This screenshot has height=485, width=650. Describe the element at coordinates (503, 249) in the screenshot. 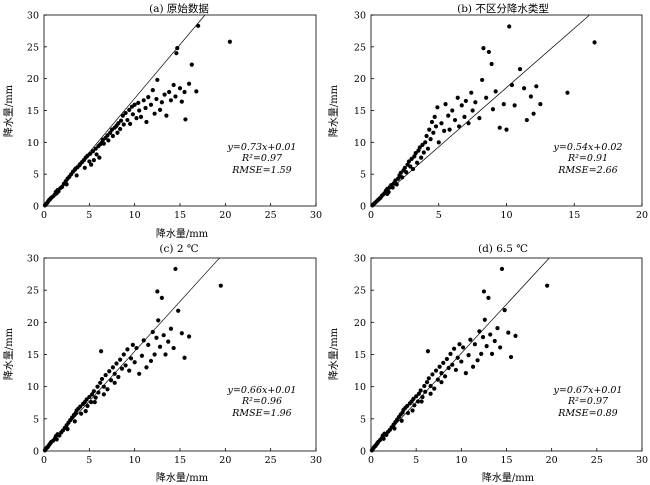

I see `panel-d-title: (d) 6.5 ℃` at that location.